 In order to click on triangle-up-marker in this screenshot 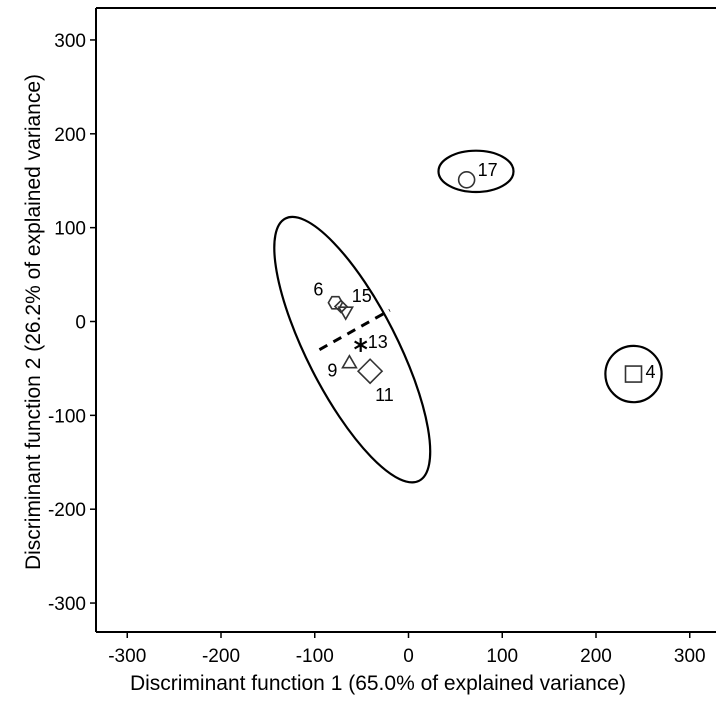, I will do `click(349, 361)`.